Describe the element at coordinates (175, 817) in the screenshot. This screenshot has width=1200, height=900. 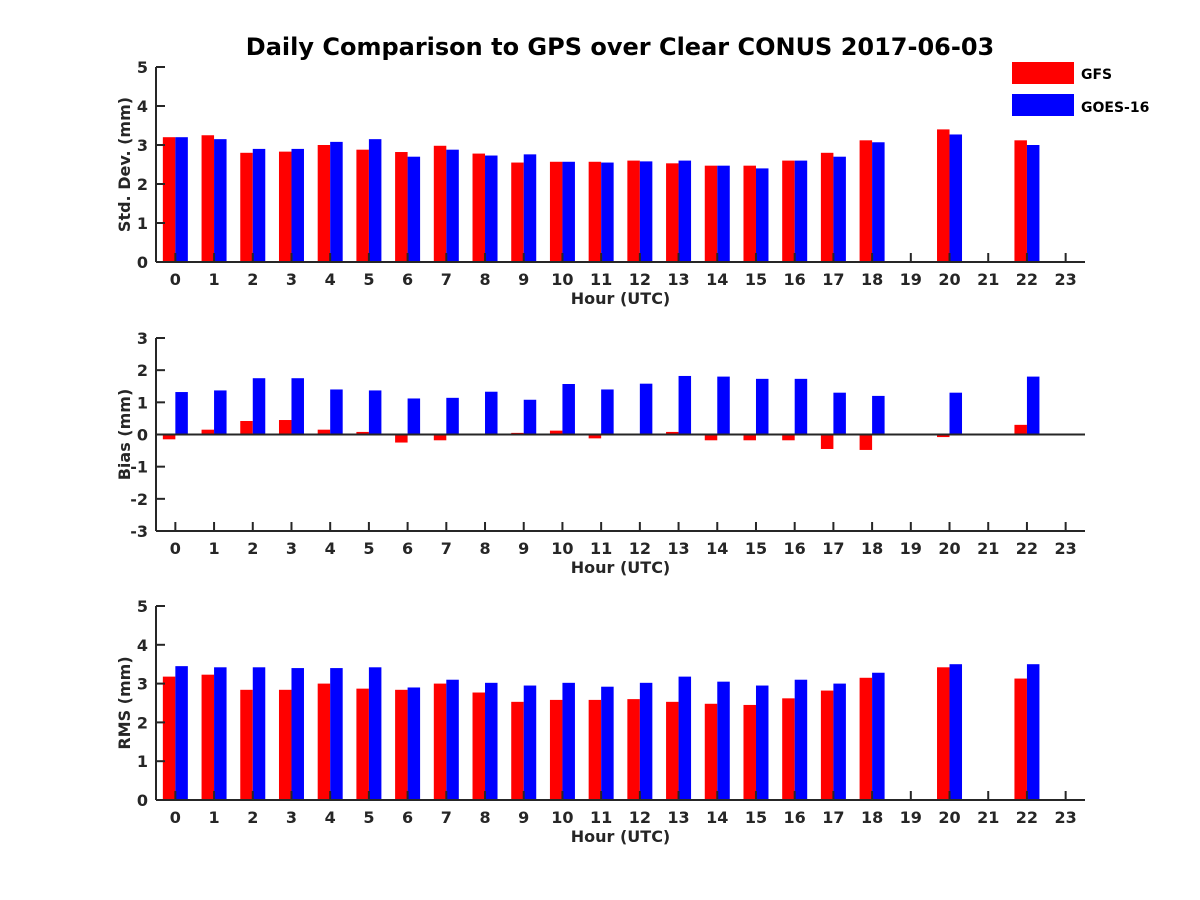
I see `xtick-label-rms-0: 0` at that location.